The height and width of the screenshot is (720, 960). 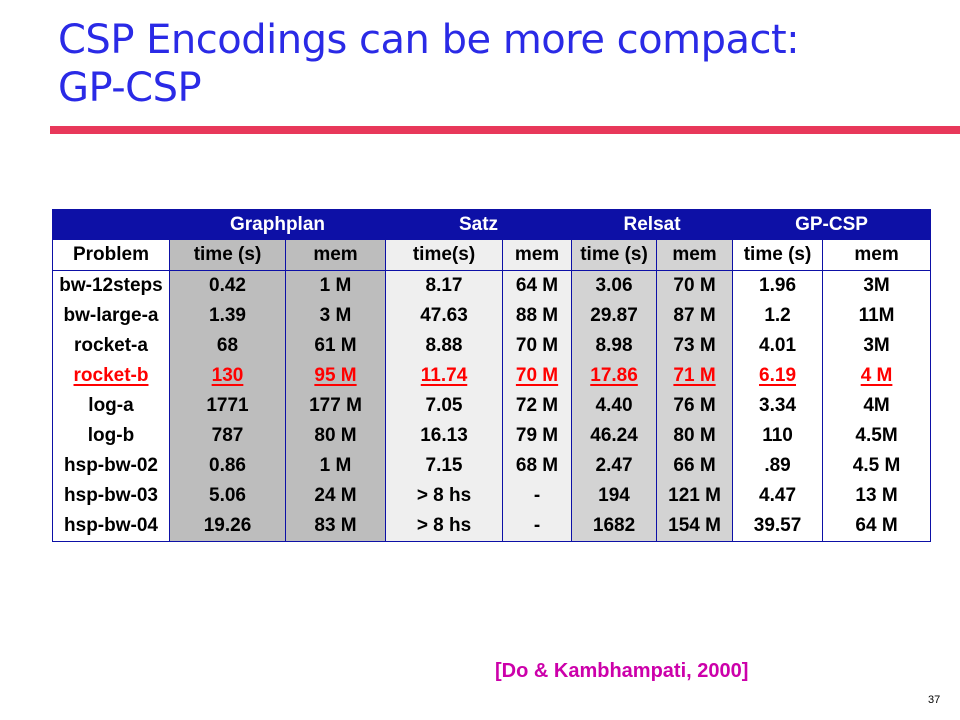 I want to click on table-cell: 87 M, so click(x=695, y=316).